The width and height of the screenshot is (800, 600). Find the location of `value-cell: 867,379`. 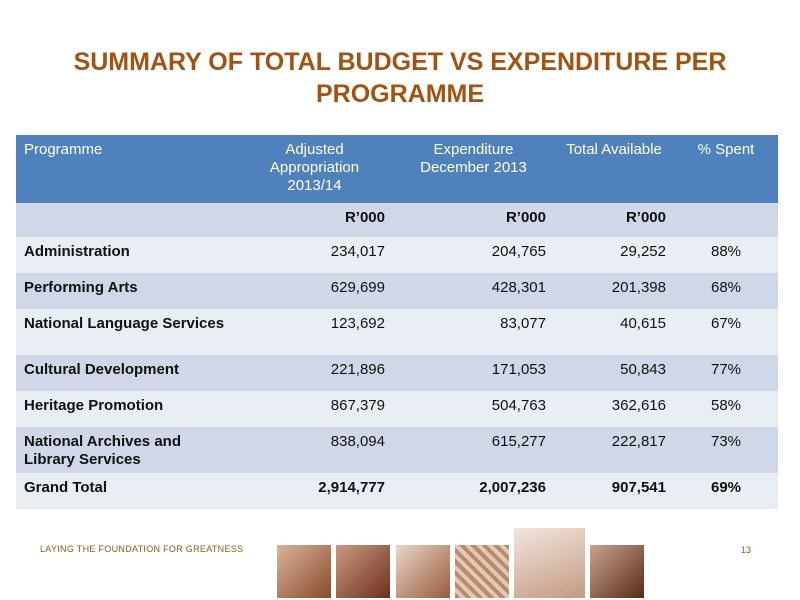

value-cell: 867,379 is located at coordinates (314, 409).